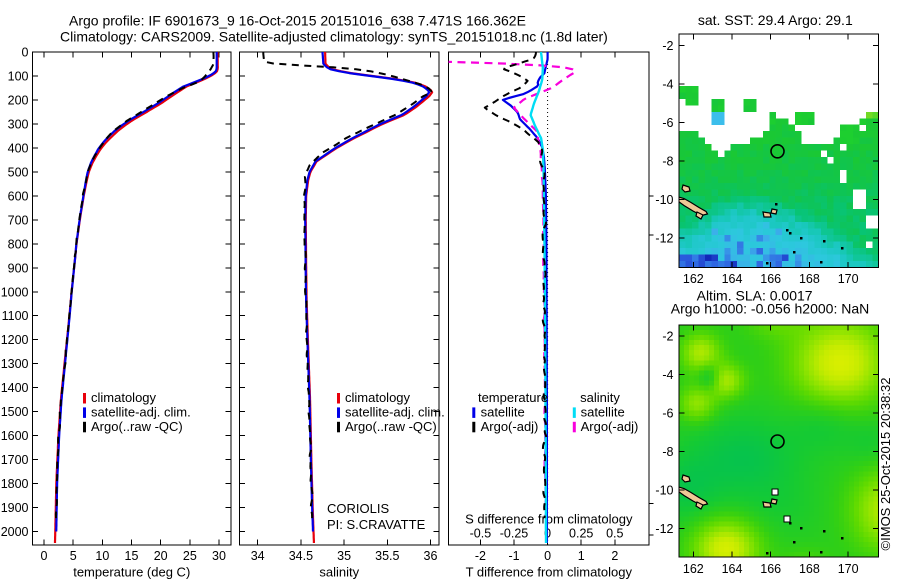 The height and width of the screenshot is (585, 900). What do you see at coordinates (301, 556) in the screenshot?
I see `svg-text: 34.5` at bounding box center [301, 556].